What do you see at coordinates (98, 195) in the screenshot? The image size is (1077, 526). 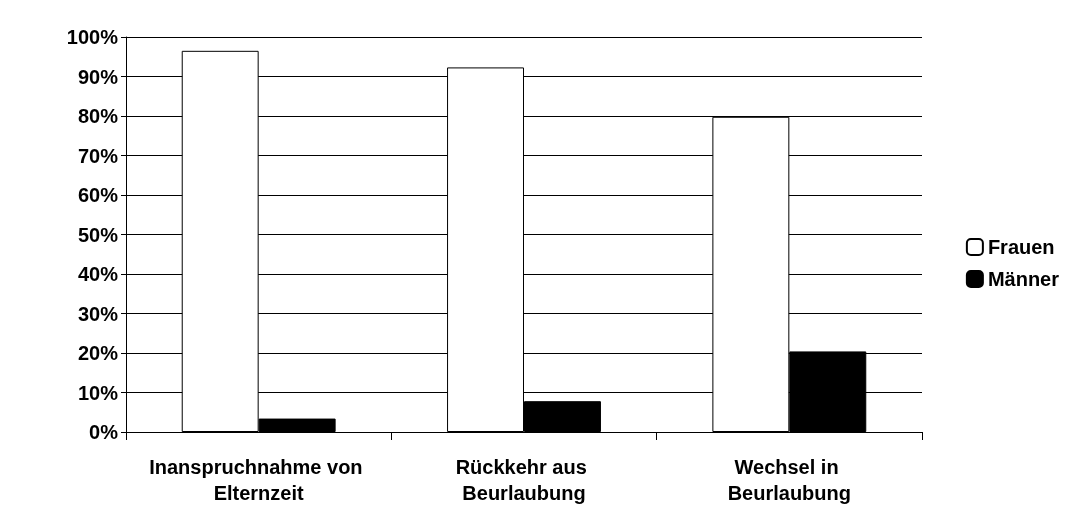 I see `y-tick-label: 60%` at bounding box center [98, 195].